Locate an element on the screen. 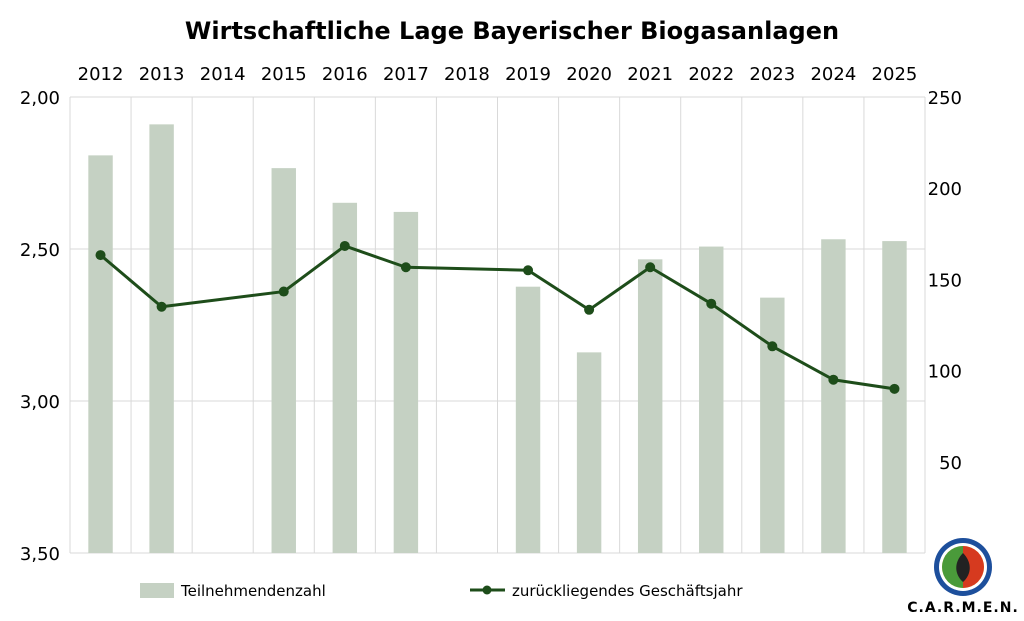 The width and height of the screenshot is (1024, 621). right-tick-label: 250 is located at coordinates (945, 98).